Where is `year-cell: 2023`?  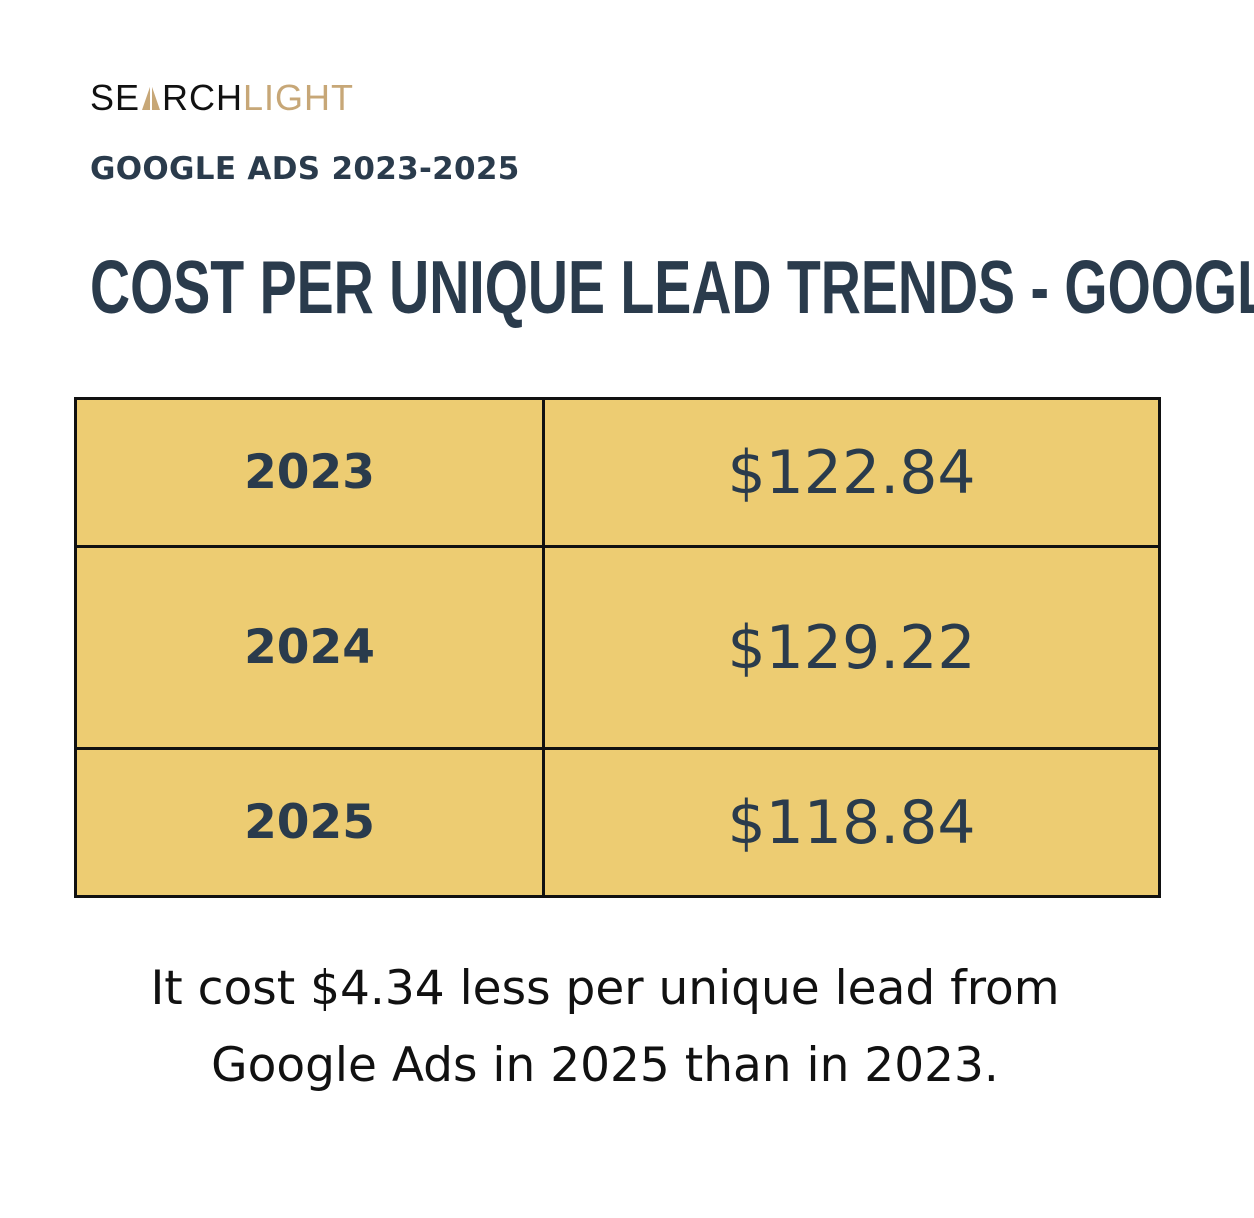 year-cell: 2023 is located at coordinates (309, 472).